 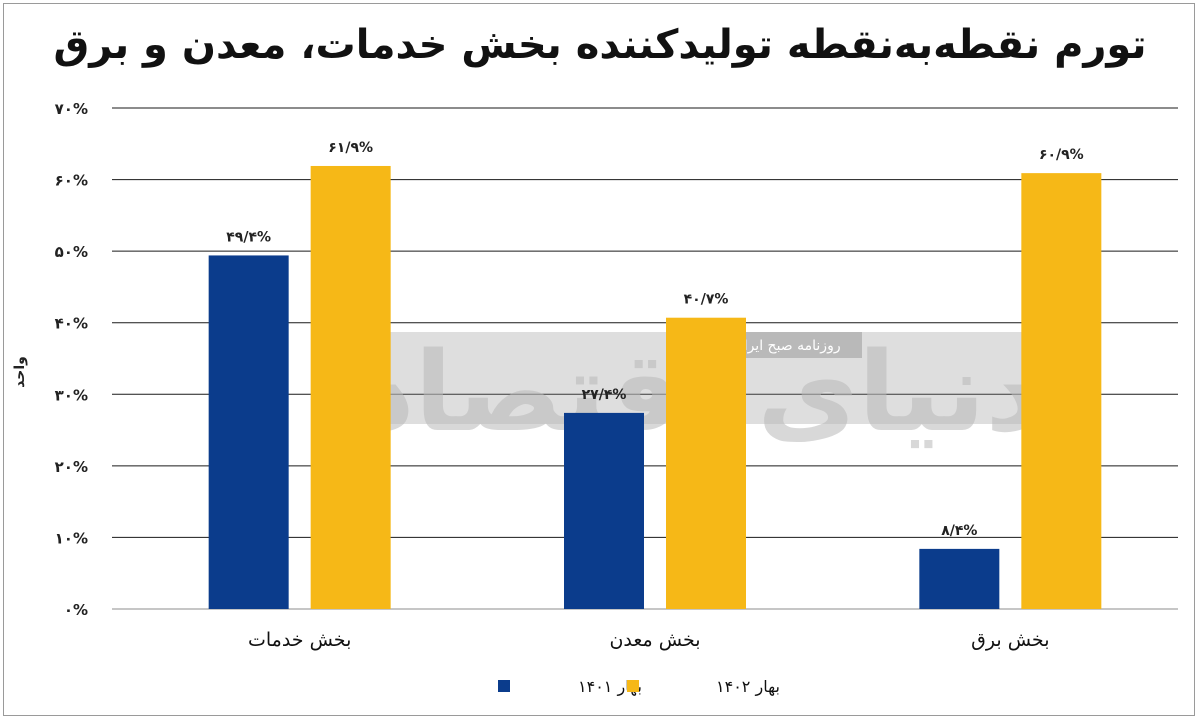 What do you see at coordinates (1061, 155) in the screenshot?
I see `data-label: ۶۰/۹%` at bounding box center [1061, 155].